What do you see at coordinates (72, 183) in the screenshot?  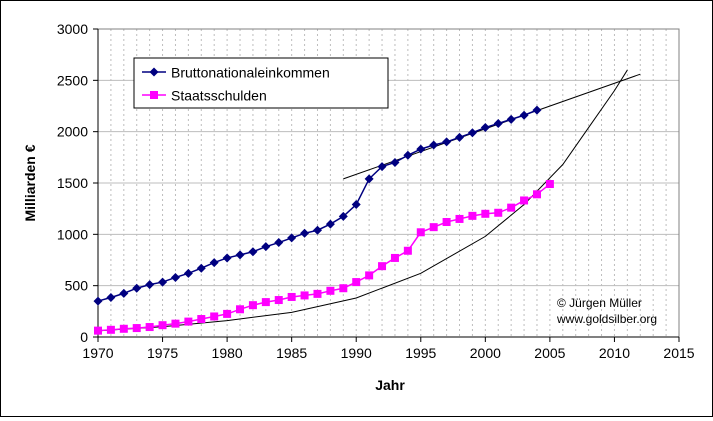 I see `y-tick-label: 1500` at bounding box center [72, 183].